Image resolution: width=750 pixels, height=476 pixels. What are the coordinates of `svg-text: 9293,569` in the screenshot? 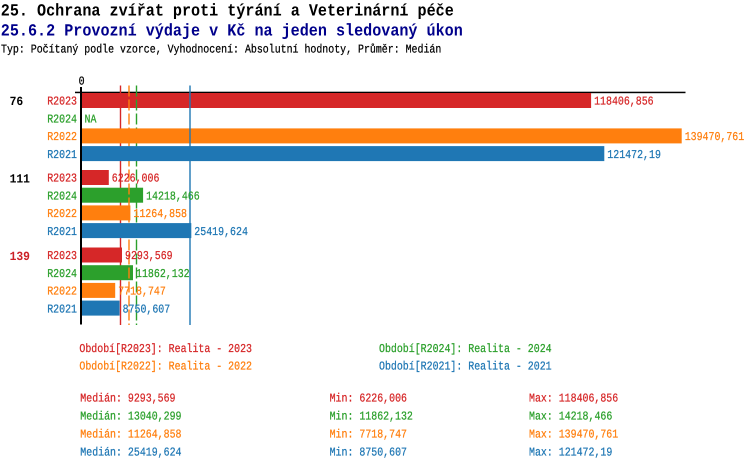 It's located at (149, 256).